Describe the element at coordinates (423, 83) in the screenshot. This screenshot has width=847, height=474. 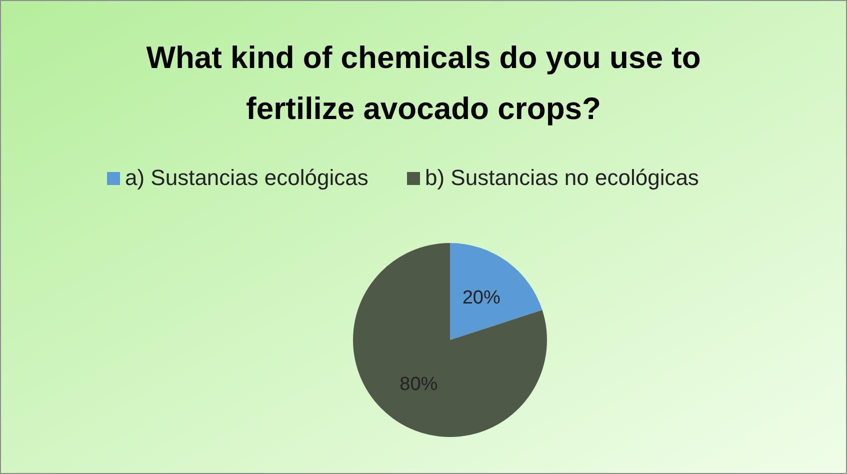
I see `chart-title: What kind of chemicals do you use to fertilize avocado crops?` at that location.